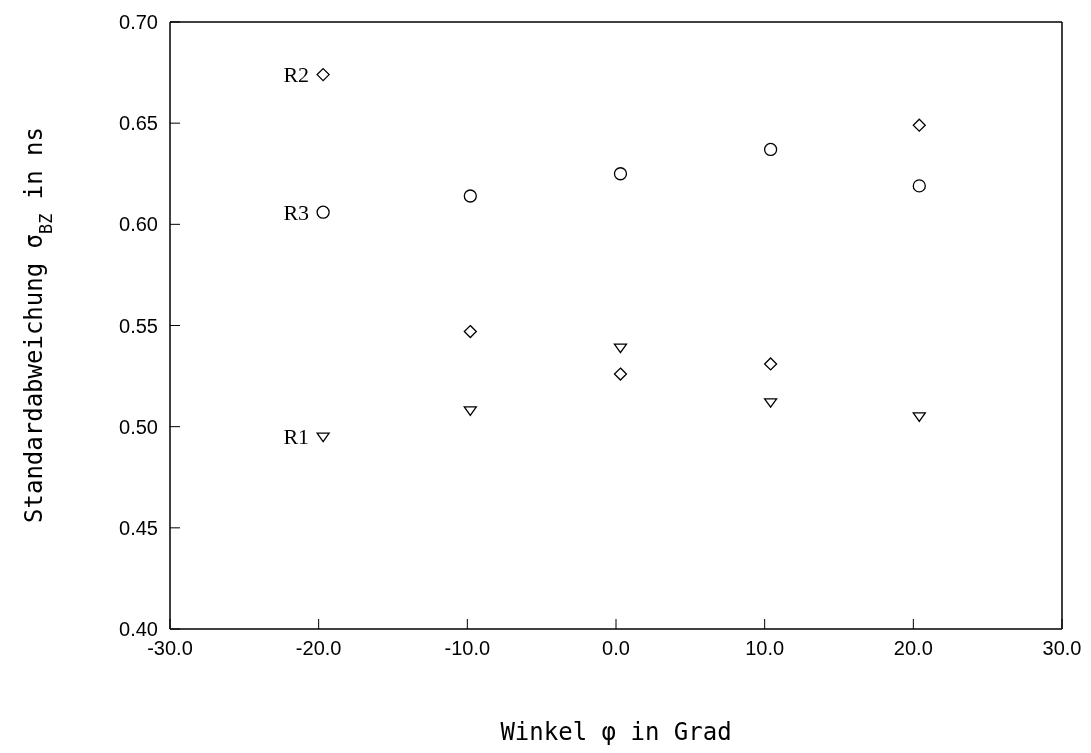 This screenshot has height=753, width=1091. What do you see at coordinates (765, 648) in the screenshot?
I see `x-tick-label: 10.0` at bounding box center [765, 648].